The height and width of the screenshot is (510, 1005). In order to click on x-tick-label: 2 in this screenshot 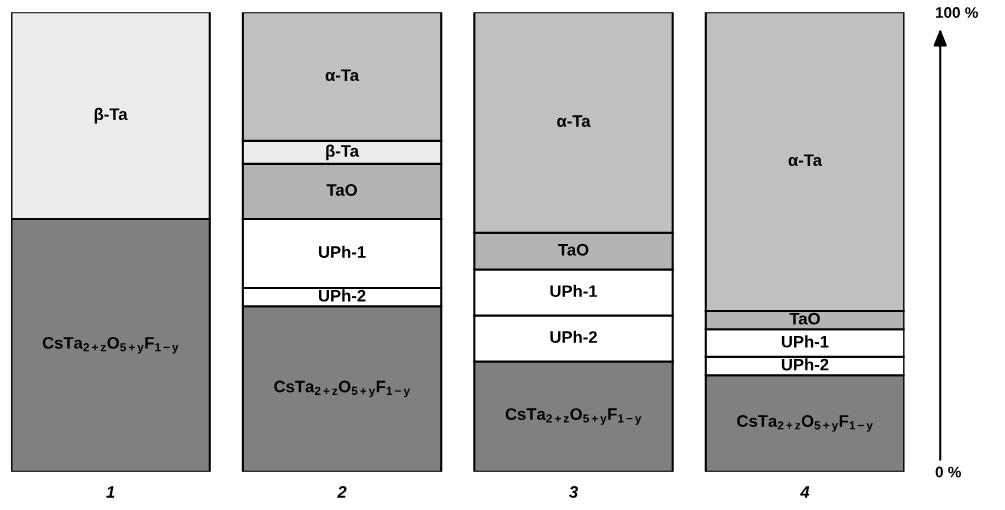, I will do `click(342, 492)`.